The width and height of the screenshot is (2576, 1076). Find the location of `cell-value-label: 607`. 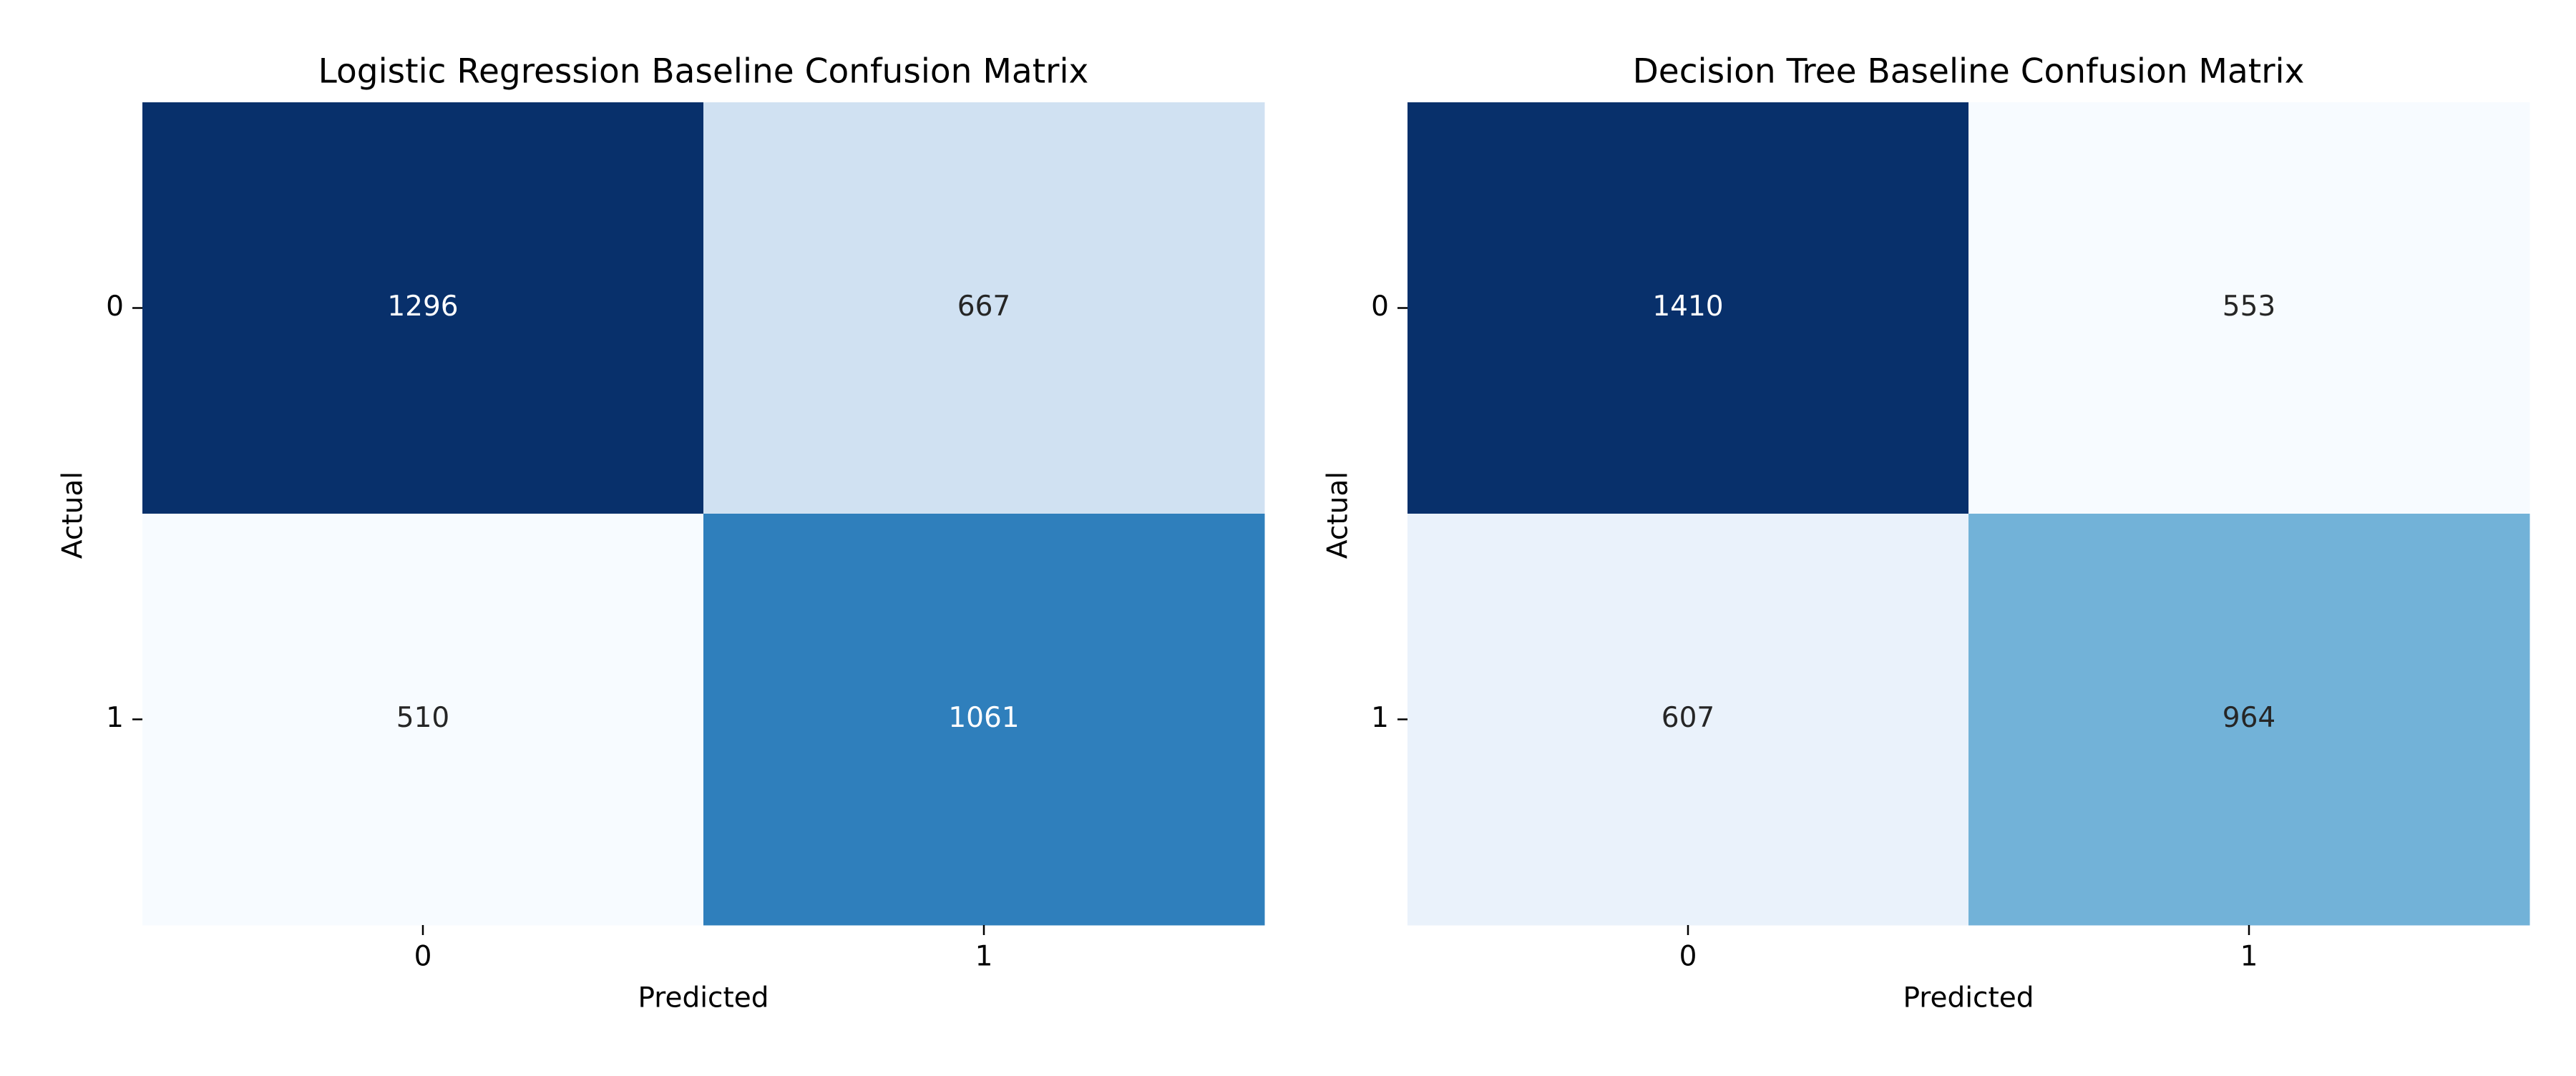

cell-value-label: 607 is located at coordinates (1688, 718).